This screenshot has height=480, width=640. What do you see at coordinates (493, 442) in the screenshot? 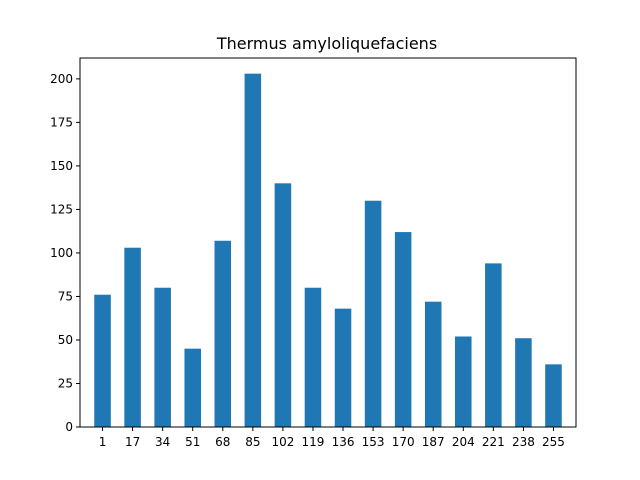
I see `x-tick-label: 221` at bounding box center [493, 442].